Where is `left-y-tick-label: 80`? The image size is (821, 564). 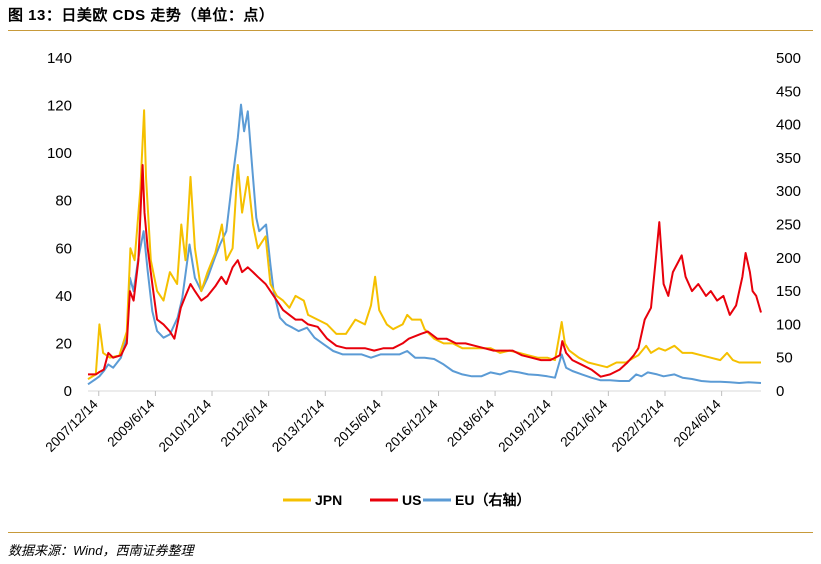
left-y-tick-label: 80 is located at coordinates (63, 201).